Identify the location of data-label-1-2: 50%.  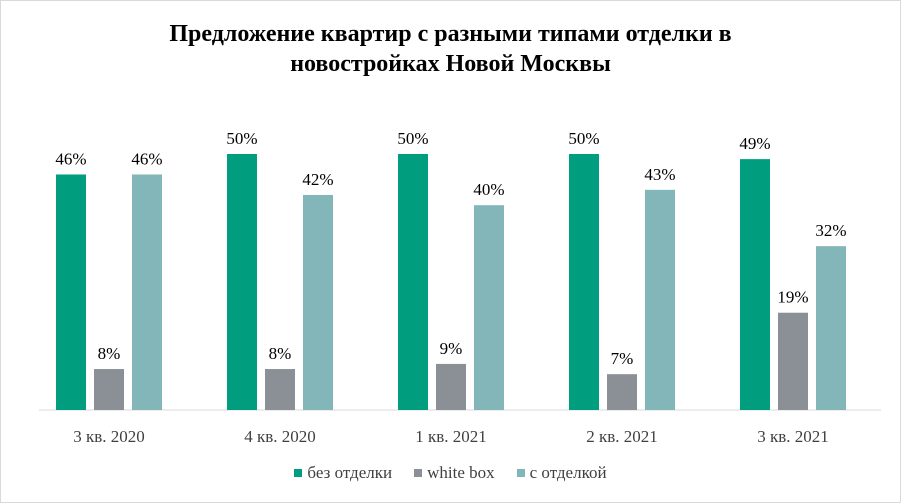
(241, 138).